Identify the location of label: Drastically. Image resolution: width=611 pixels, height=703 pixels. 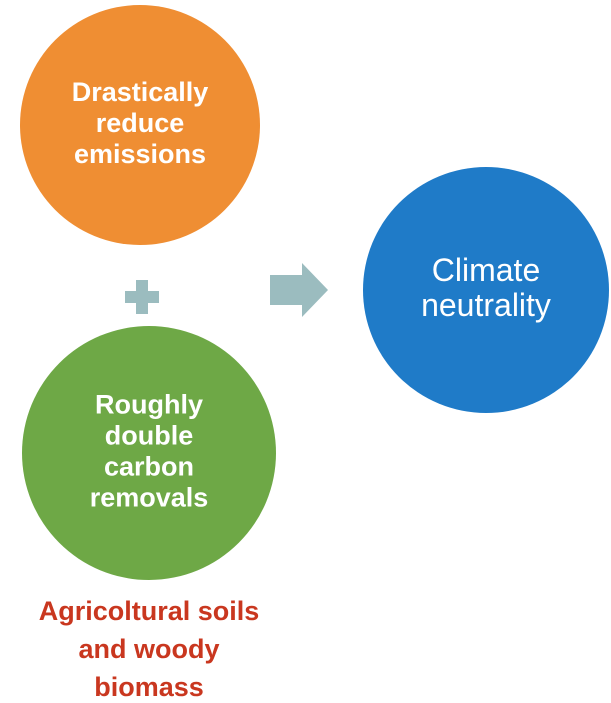
(140, 92).